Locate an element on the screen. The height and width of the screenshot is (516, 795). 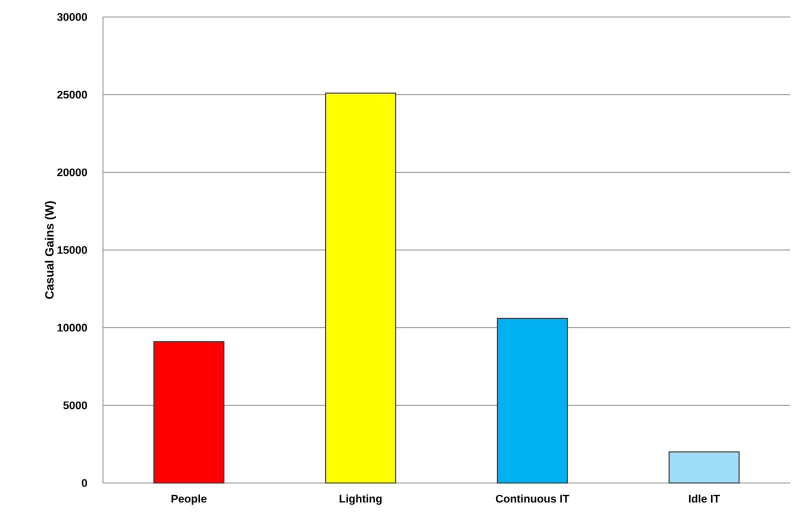
y-tick-label: 15000 is located at coordinates (73, 250).